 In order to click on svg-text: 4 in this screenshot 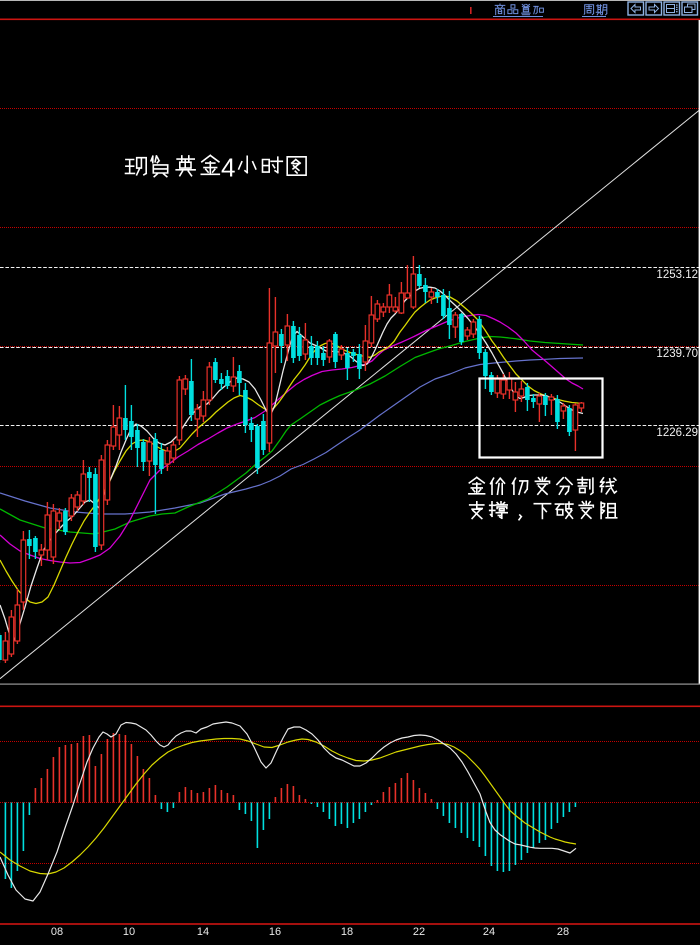, I will do `click(228, 168)`.